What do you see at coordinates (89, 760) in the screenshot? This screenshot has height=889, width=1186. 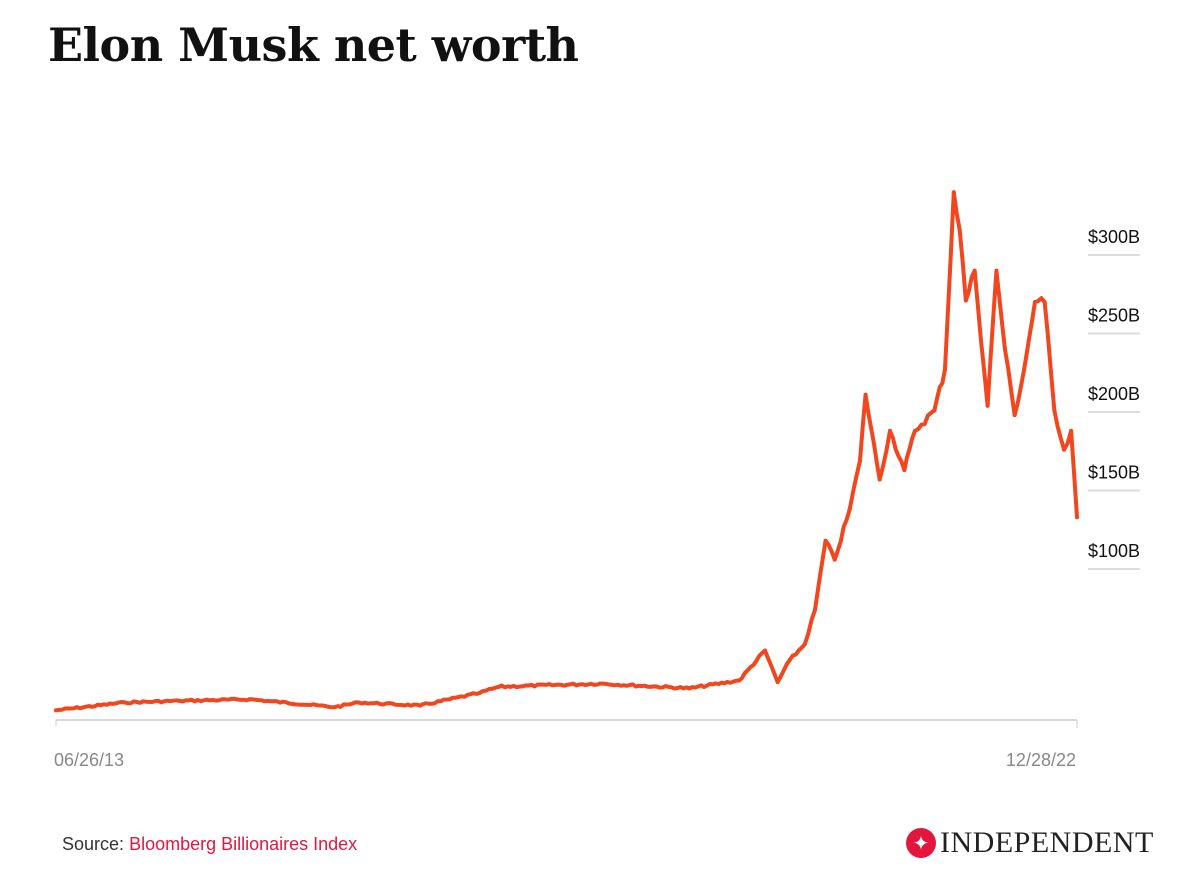 I see `x-tick-label-start: 06/26/13` at bounding box center [89, 760].